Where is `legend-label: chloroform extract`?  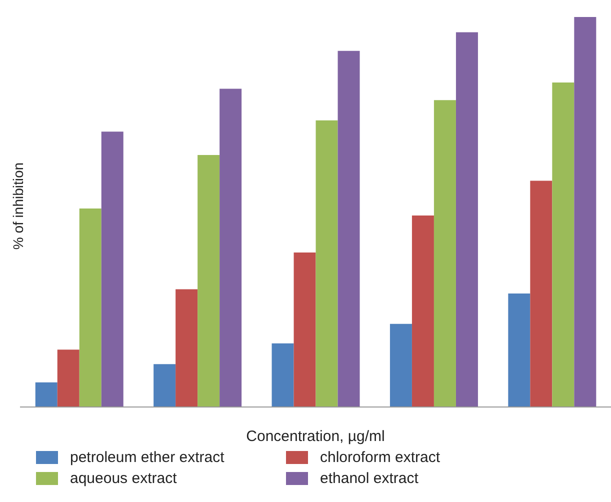 legend-label: chloroform extract is located at coordinates (380, 457).